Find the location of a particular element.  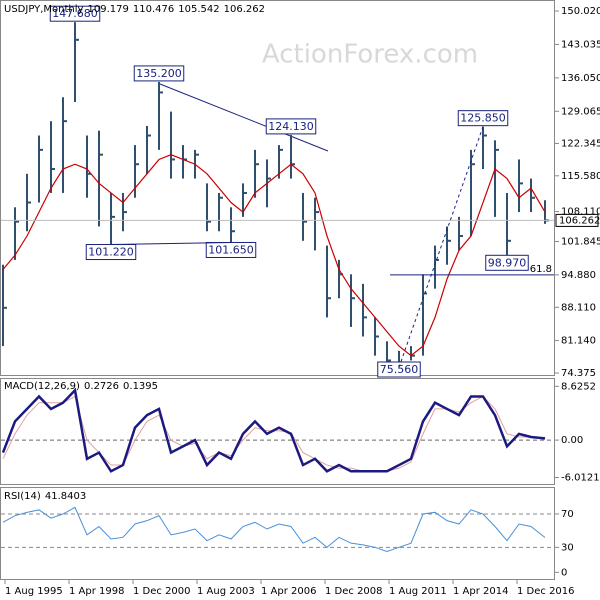

y-tick-label: 143.035 is located at coordinates (580, 44).